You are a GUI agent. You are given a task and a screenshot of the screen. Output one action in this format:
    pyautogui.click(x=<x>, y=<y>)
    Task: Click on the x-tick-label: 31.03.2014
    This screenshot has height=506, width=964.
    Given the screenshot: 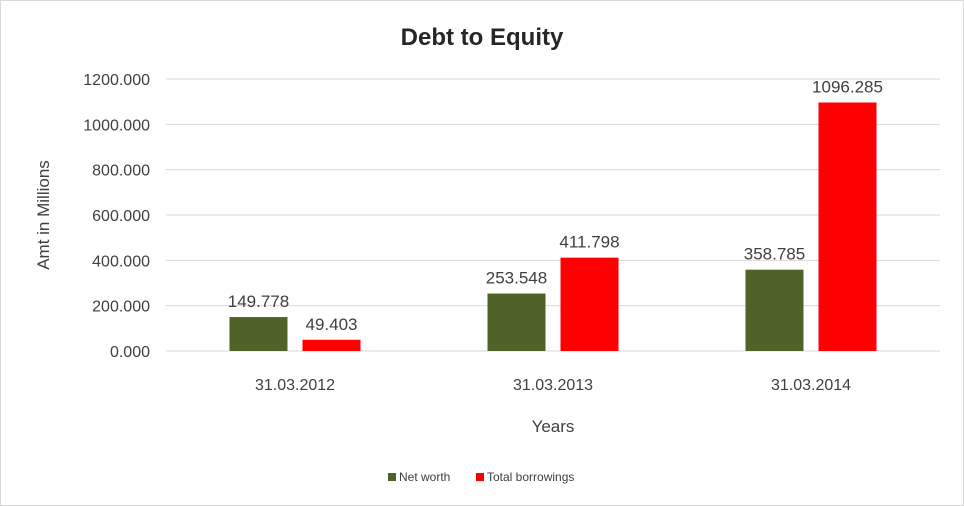 What is the action you would take?
    pyautogui.click(x=811, y=385)
    